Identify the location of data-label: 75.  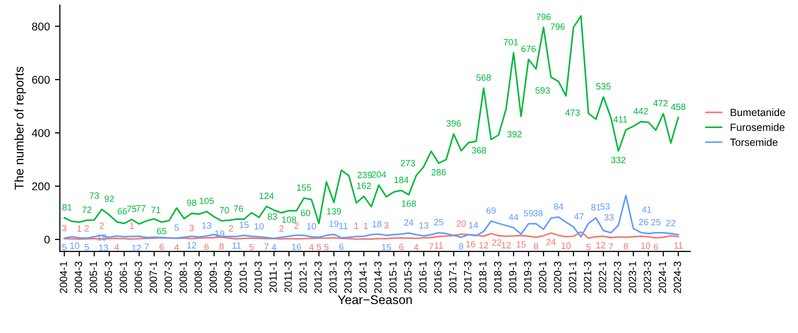
(131, 209).